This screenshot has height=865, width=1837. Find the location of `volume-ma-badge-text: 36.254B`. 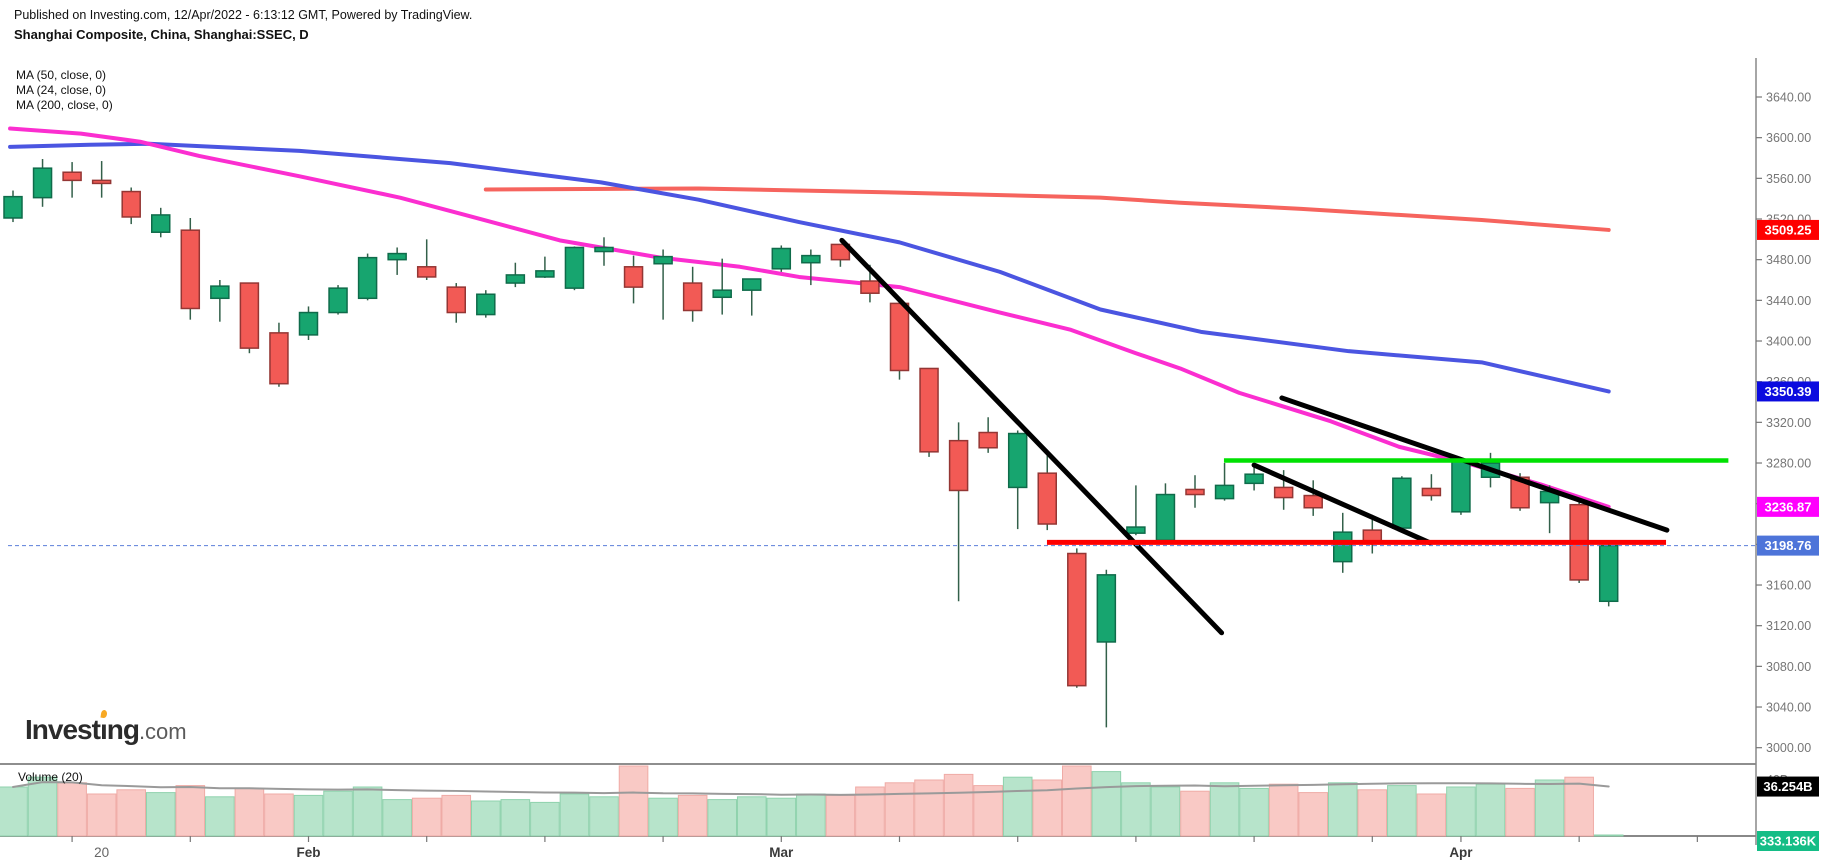

volume-ma-badge-text: 36.254B is located at coordinates (1787, 786).